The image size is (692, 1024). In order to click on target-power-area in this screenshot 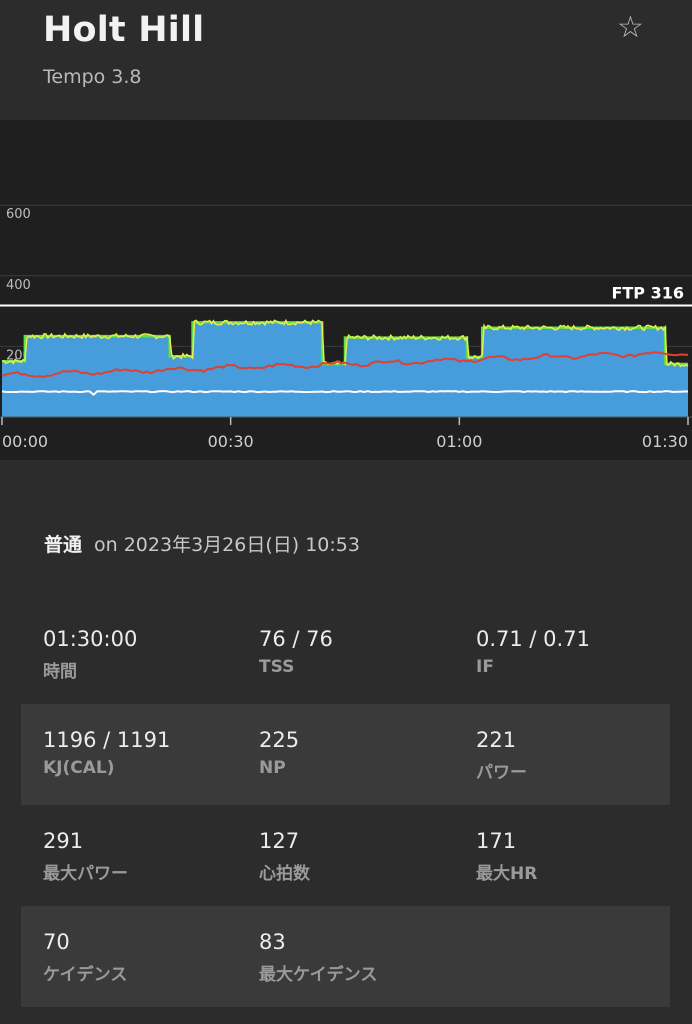, I will do `click(345, 369)`.